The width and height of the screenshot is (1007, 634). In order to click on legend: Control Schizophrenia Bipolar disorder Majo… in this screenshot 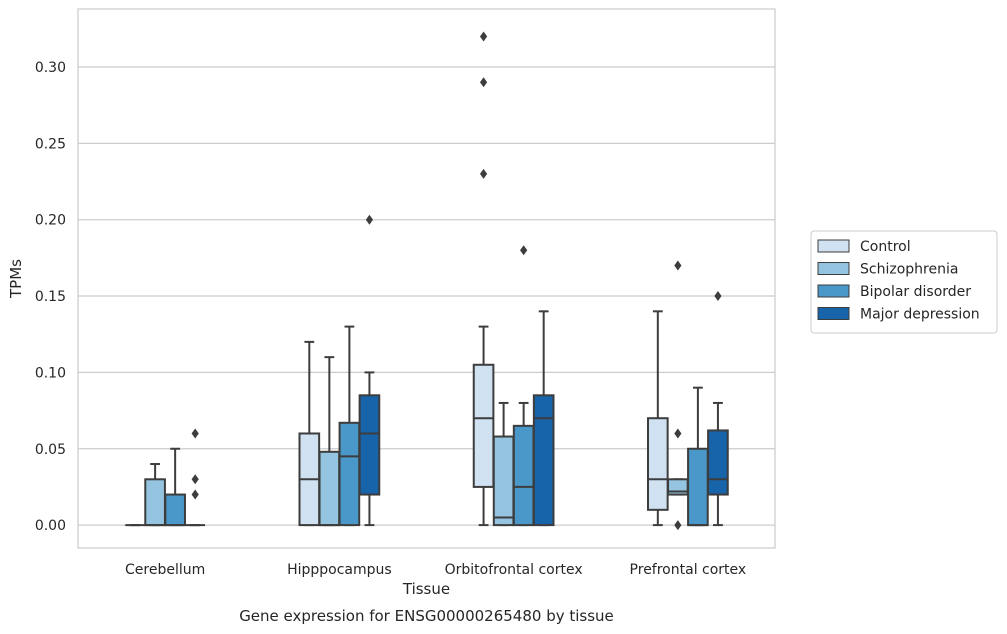, I will do `click(904, 282)`.